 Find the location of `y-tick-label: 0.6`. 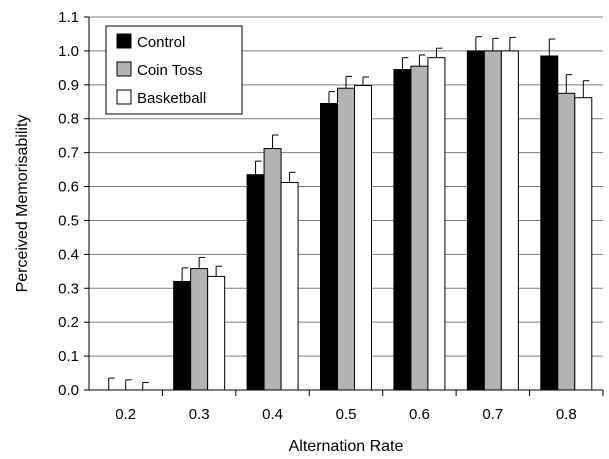

y-tick-label: 0.6 is located at coordinates (68, 187).